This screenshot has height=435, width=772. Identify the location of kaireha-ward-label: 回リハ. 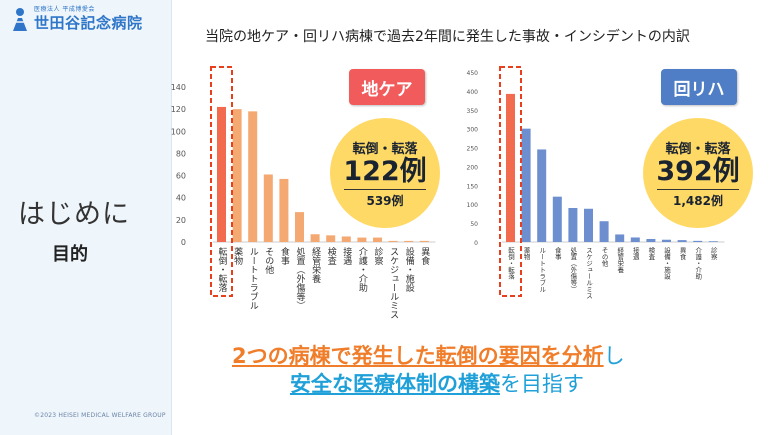
(699, 87).